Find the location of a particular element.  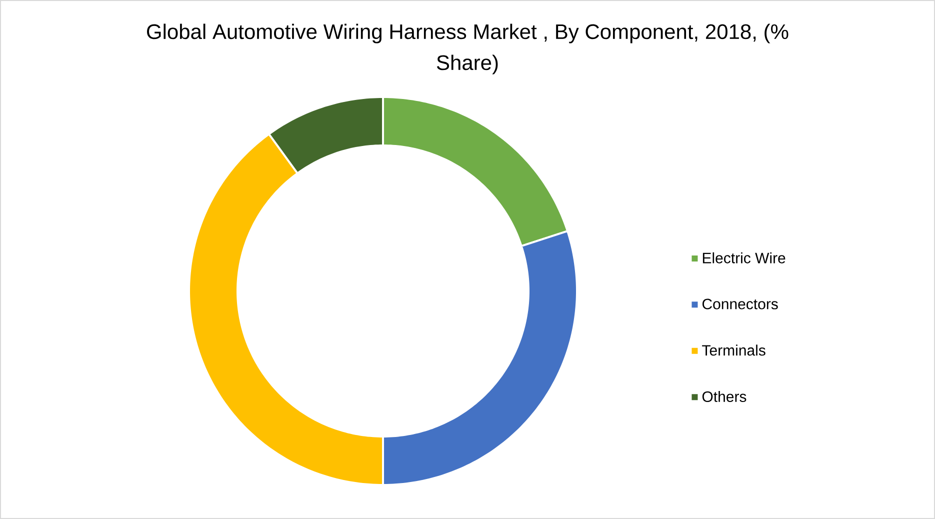

legend-label: Terminals is located at coordinates (734, 350).